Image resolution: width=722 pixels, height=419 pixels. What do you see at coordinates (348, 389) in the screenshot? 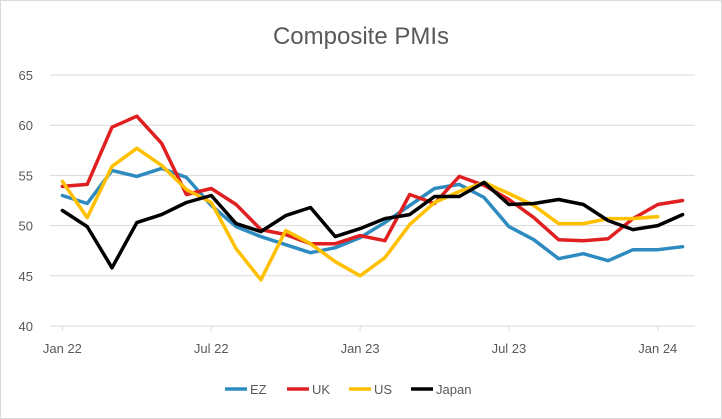
I see `legend: EZ UK US Japan` at bounding box center [348, 389].